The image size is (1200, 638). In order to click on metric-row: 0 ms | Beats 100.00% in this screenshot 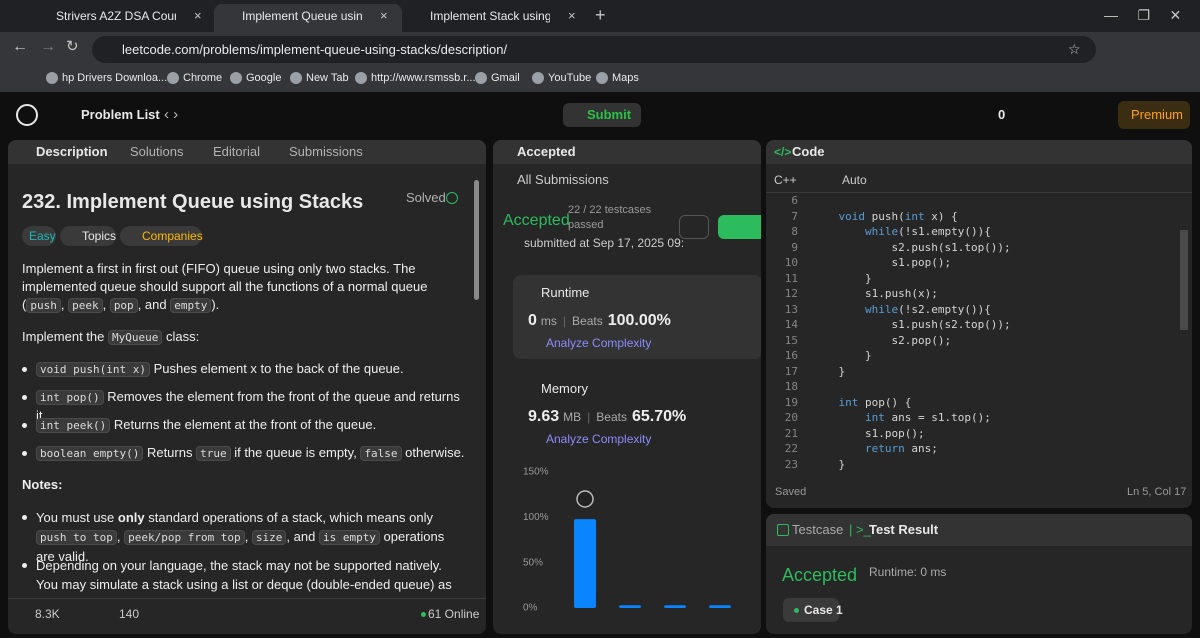, I will do `click(599, 321)`.